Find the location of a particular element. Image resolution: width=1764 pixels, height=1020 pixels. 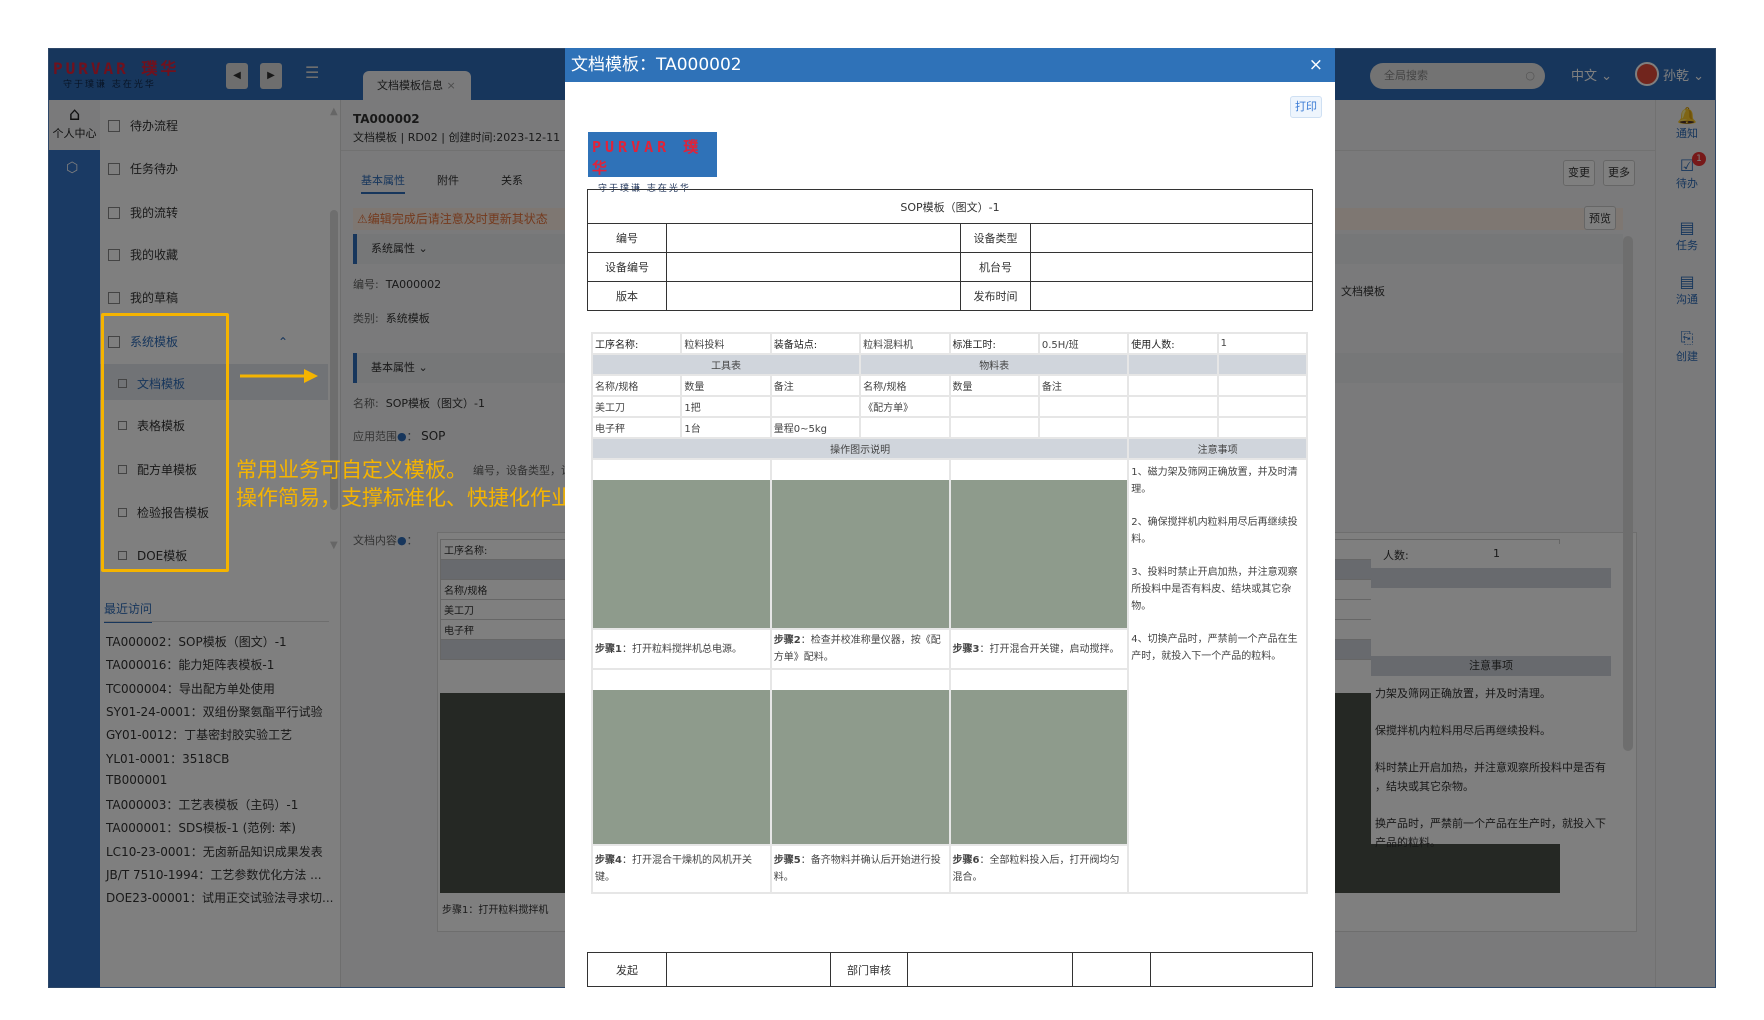

approval-cell: 发起 is located at coordinates (627, 969).